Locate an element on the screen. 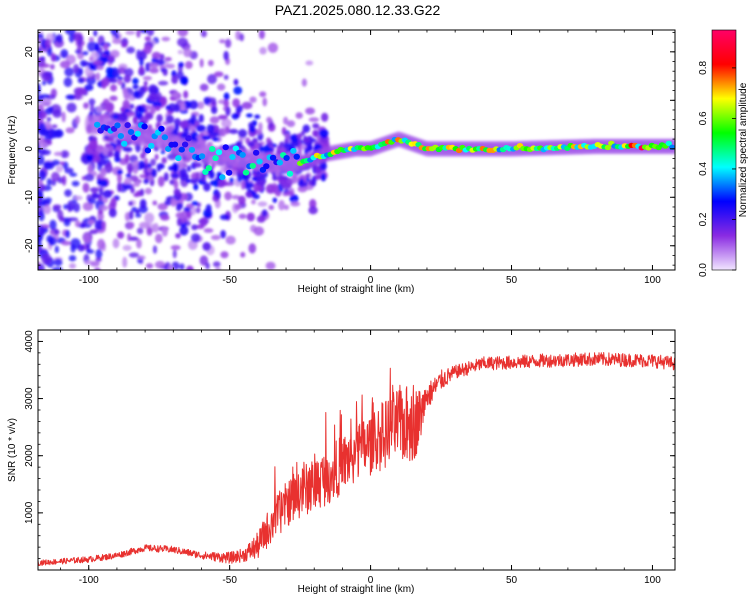  snr-y-label: SNR (10 * v/v) is located at coordinates (12, 450).